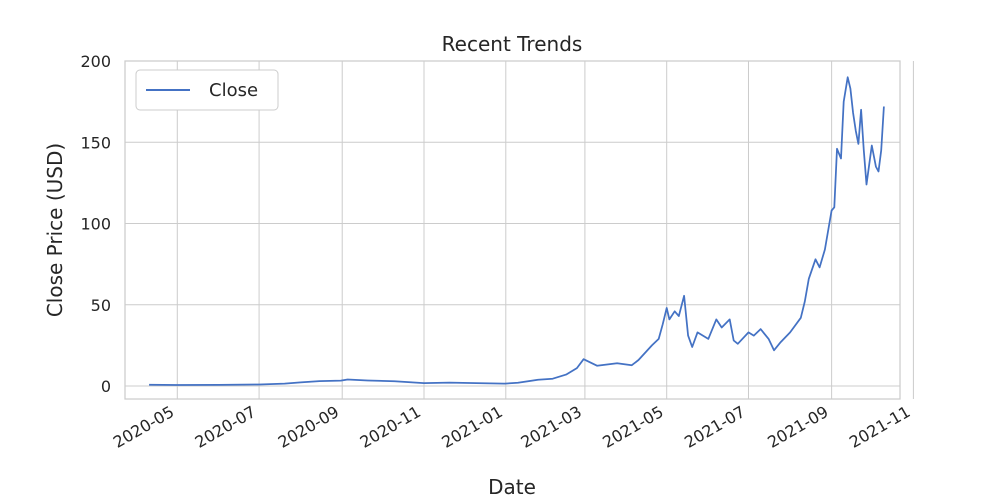 The image size is (1000, 504). Describe the element at coordinates (797, 427) in the screenshot. I see `x-tick-label: 2021-09` at that location.